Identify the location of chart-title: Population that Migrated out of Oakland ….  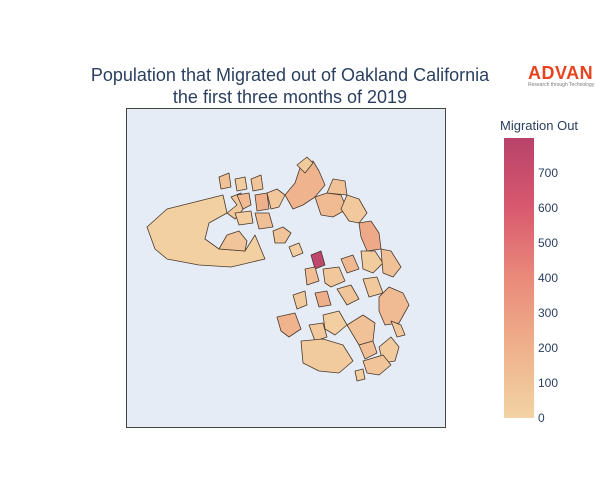
(290, 86).